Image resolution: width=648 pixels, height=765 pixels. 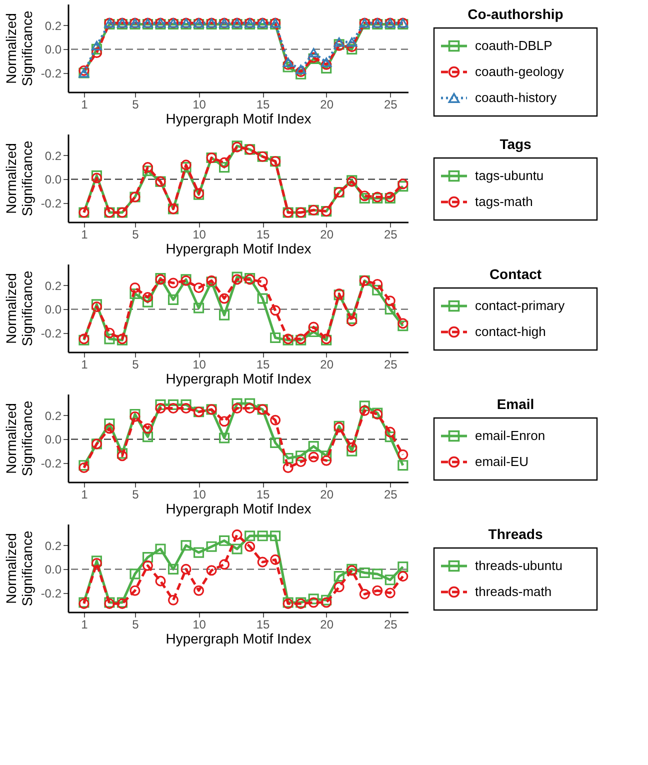 What do you see at coordinates (391, 365) in the screenshot?
I see `x-tick-label: 25` at bounding box center [391, 365].